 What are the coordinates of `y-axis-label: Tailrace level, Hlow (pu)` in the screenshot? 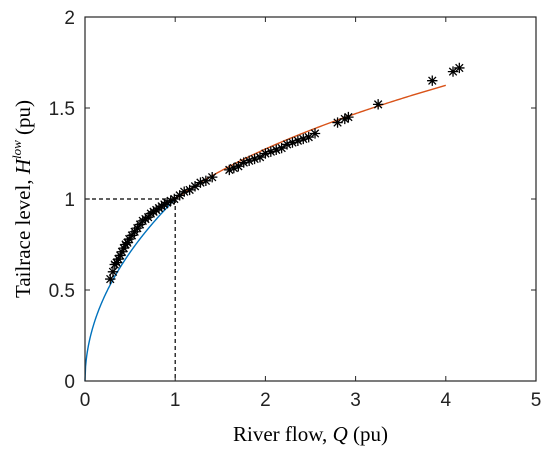 It's located at (22, 199).